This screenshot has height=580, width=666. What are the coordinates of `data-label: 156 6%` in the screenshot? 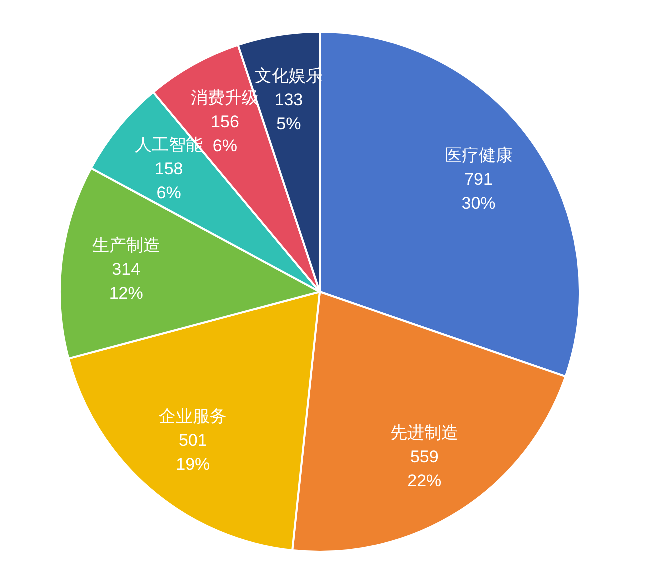 It's located at (225, 134).